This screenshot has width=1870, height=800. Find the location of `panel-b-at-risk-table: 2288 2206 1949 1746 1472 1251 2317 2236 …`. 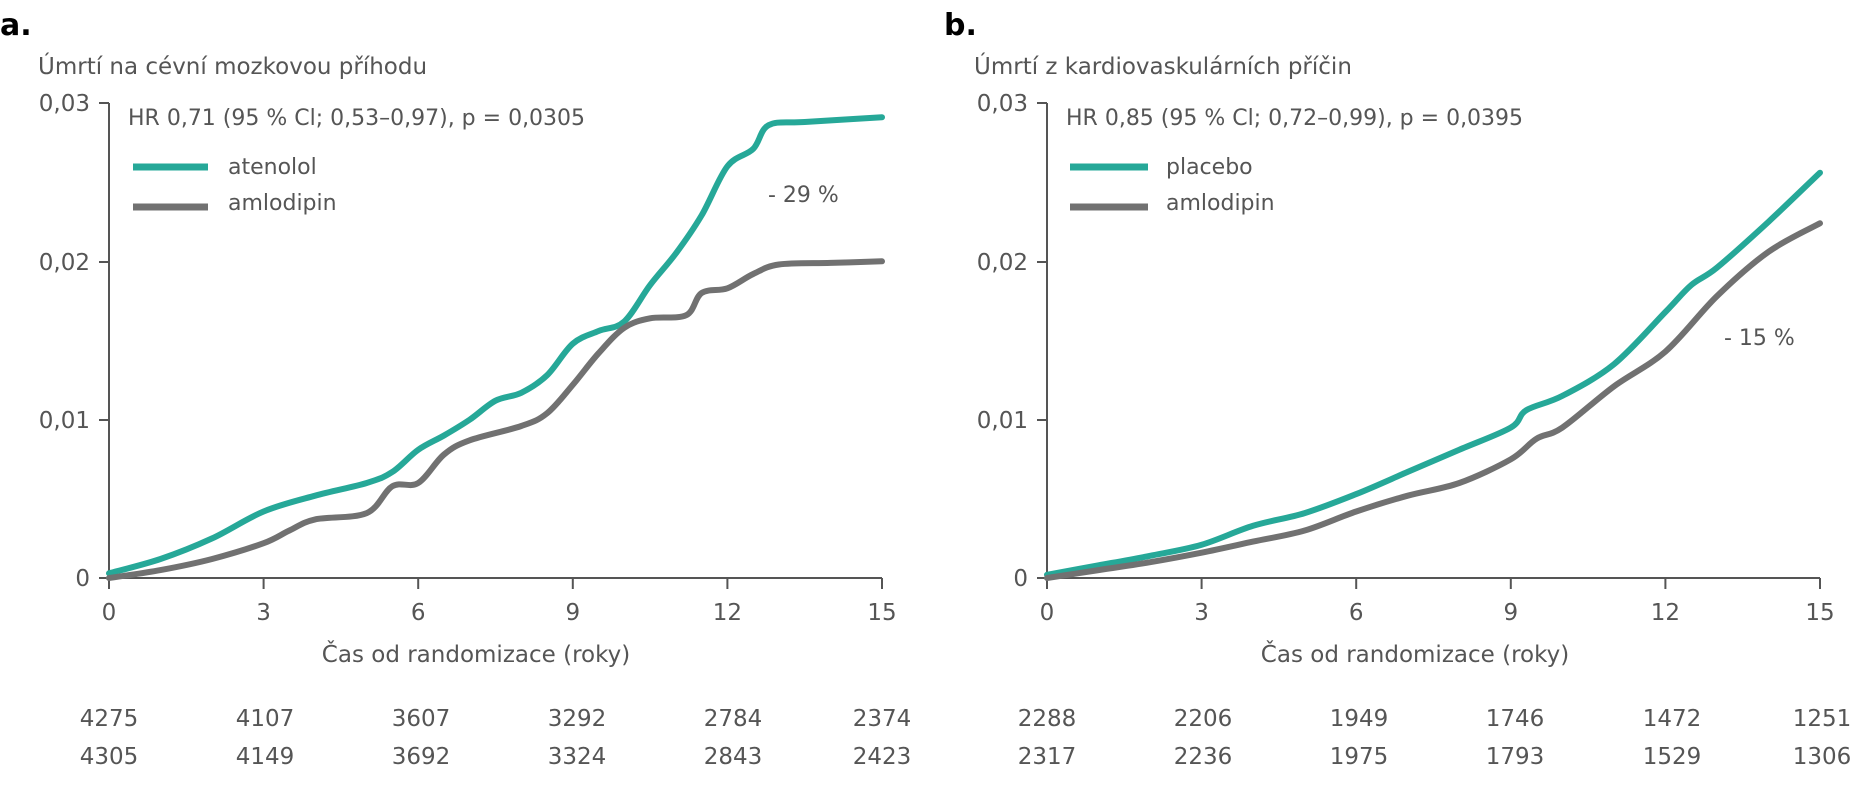

panel-b-at-risk-table: 2288 2206 1949 1746 1472 1251 2317 2236 … is located at coordinates (1435, 738).